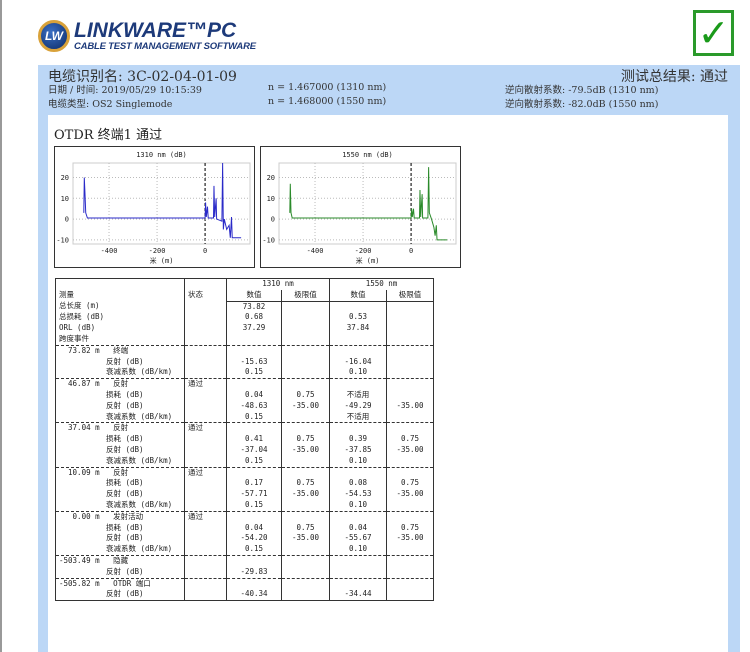  Describe the element at coordinates (65, 178) in the screenshot. I see `y-tick-label: 20` at that location.